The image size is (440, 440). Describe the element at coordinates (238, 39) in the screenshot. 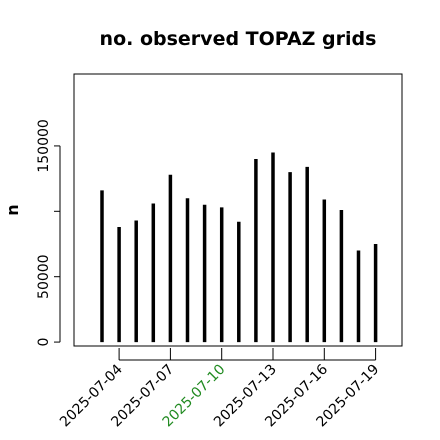

I see `chart-title: no. observed TOPAZ grids` at that location.